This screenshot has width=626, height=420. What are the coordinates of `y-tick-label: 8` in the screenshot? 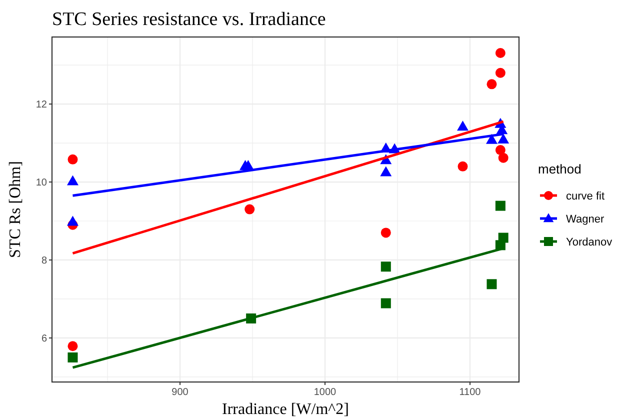 It's located at (44, 260).